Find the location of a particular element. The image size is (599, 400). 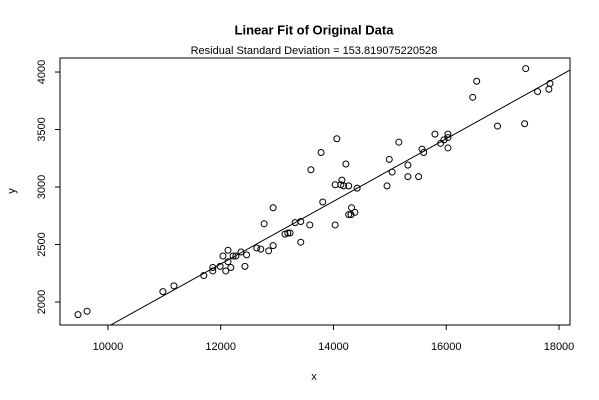

chart-title: Linear Fit of Original Data is located at coordinates (315, 29).